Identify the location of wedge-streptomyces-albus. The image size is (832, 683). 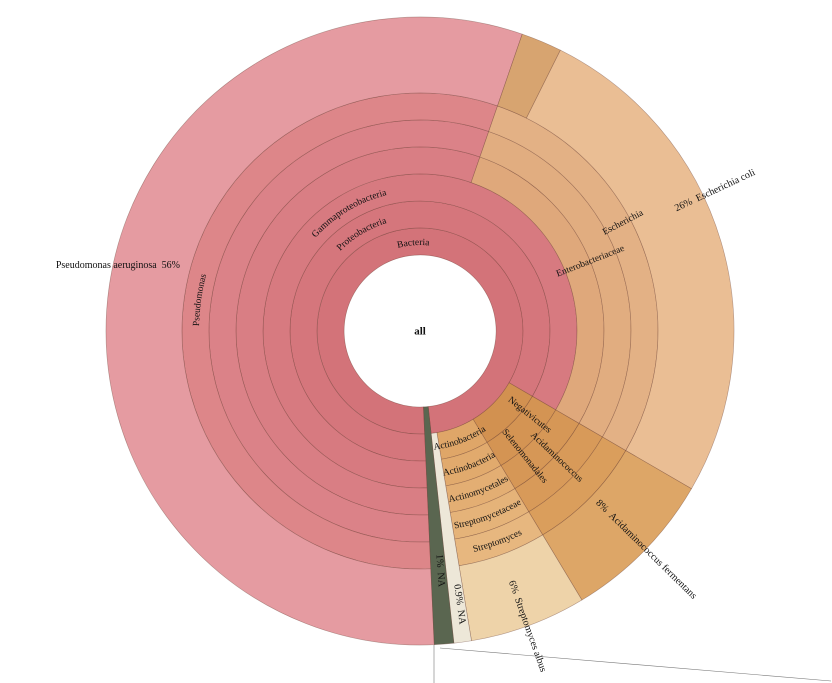
(520, 588).